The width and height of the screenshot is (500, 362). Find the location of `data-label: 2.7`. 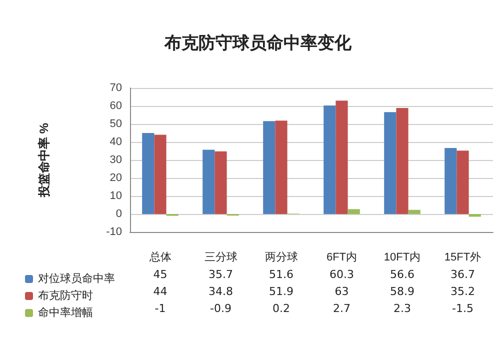

data-label: 2.7 is located at coordinates (341, 308).